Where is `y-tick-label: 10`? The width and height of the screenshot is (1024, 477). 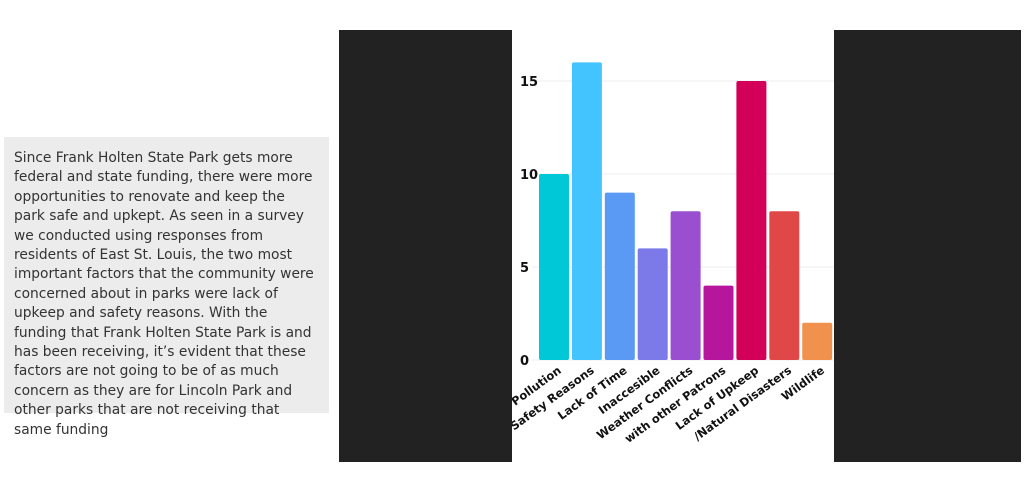
y-tick-label: 10 is located at coordinates (529, 175).